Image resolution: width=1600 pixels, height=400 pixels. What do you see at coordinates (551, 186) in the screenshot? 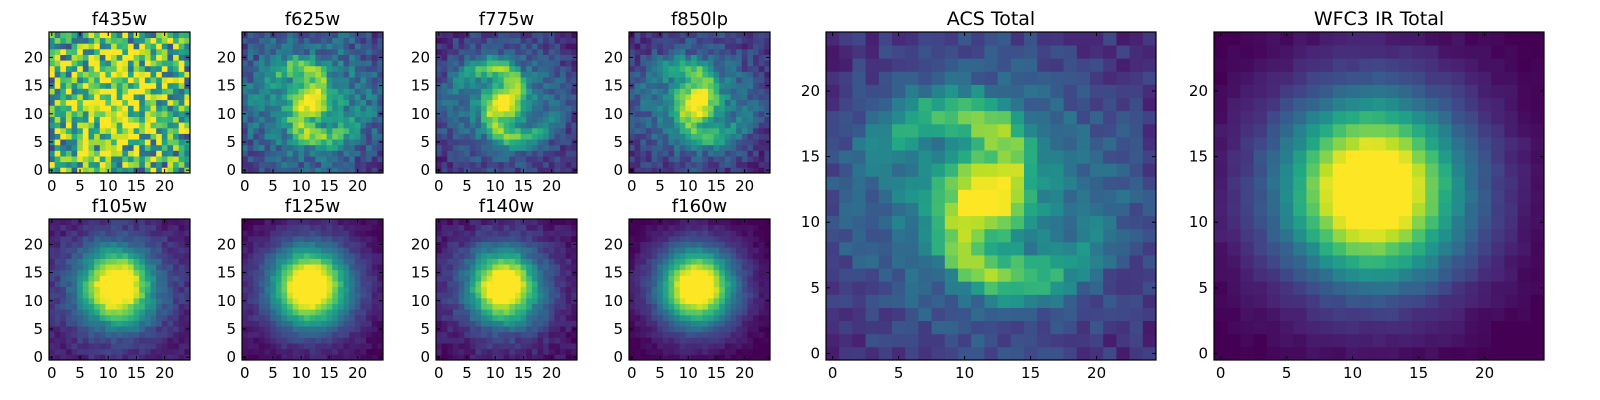
I see `x-tick-label: 20` at bounding box center [551, 186].